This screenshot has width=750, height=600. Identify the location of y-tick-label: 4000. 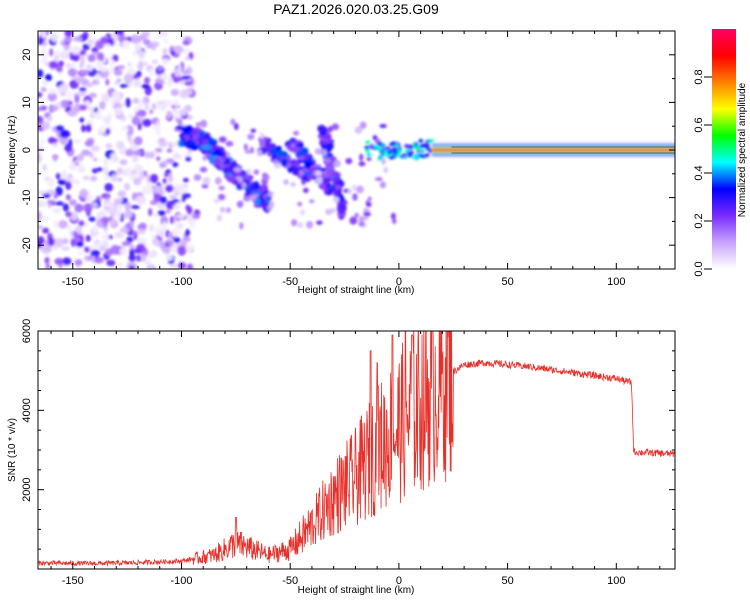
(27, 410).